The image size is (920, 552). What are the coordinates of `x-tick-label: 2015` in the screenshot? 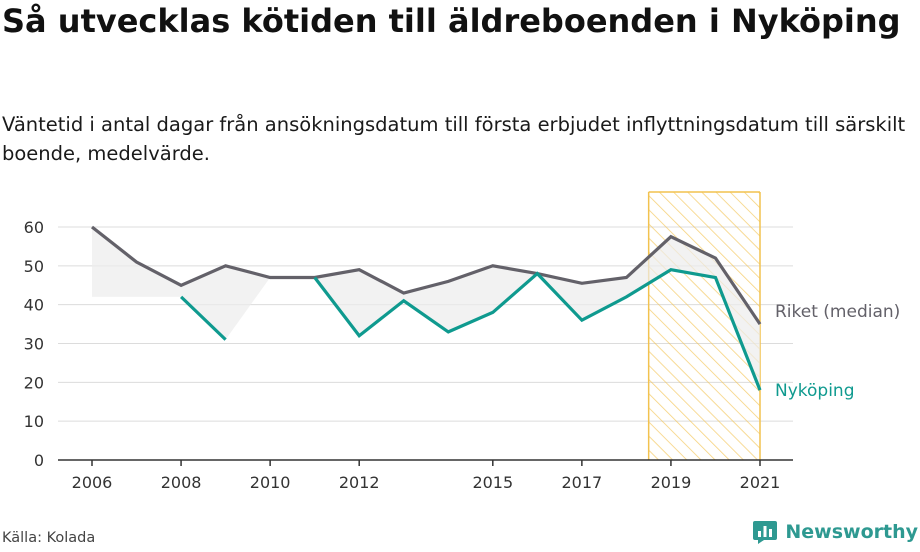 It's located at (492, 482).